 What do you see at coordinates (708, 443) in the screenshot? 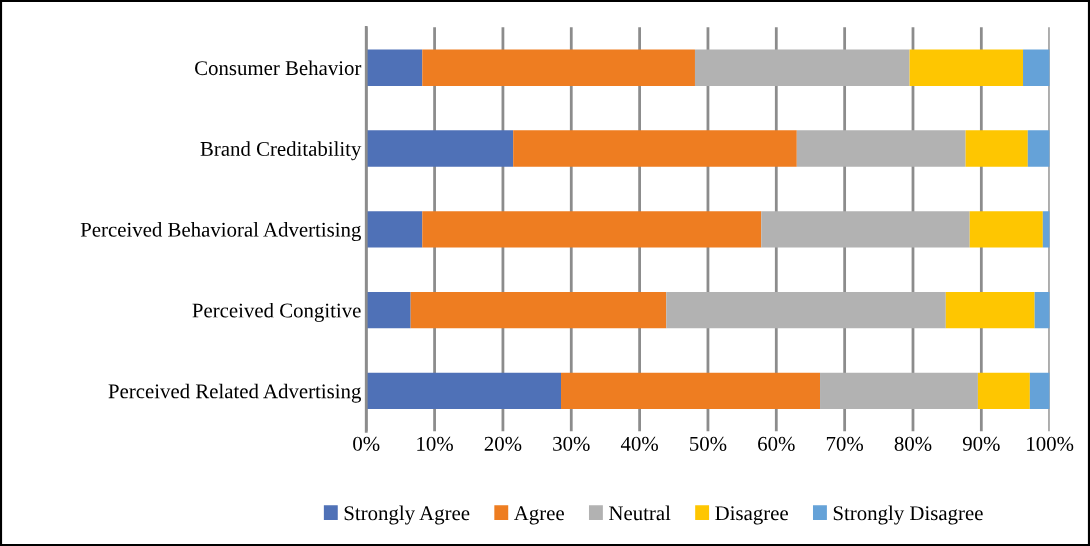
I see `x-tick-label: 50%` at bounding box center [708, 443].